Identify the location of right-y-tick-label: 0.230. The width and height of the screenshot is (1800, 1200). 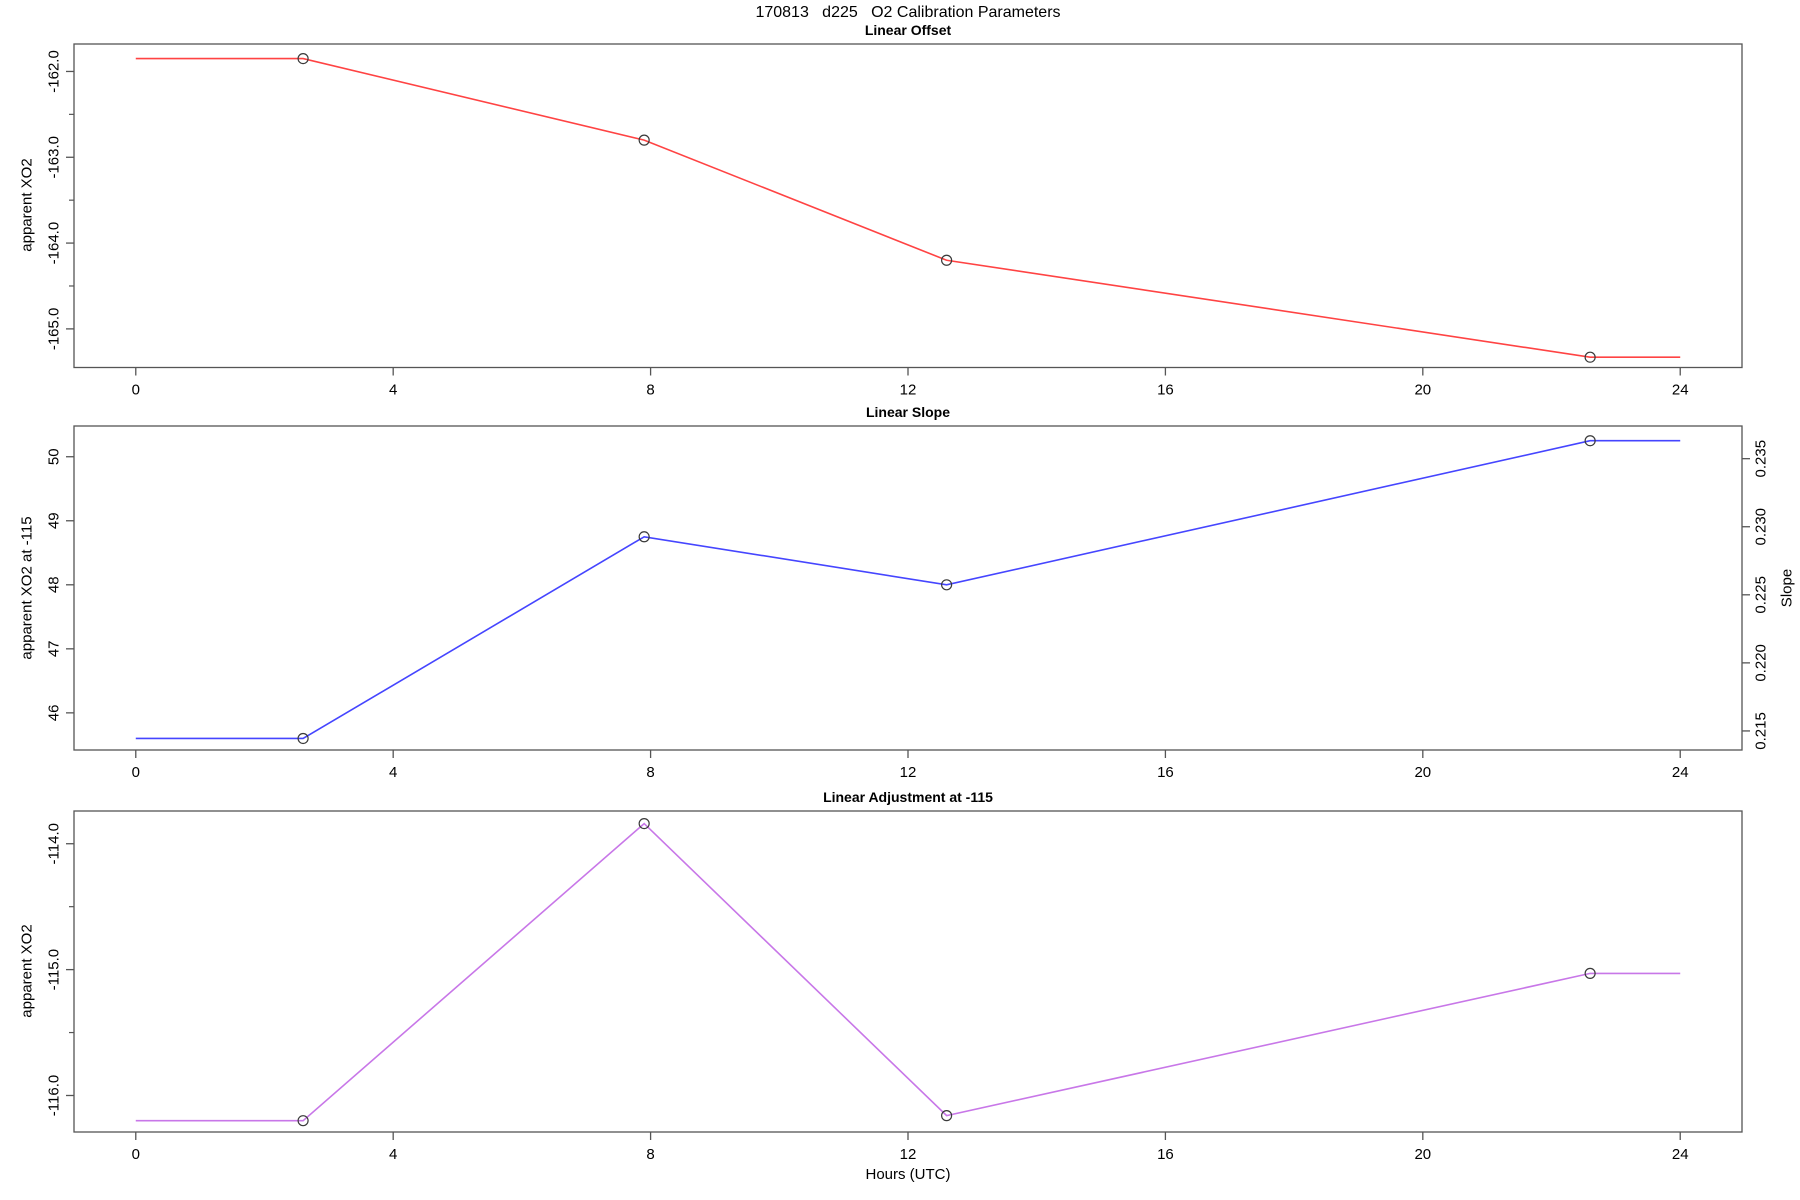
(1761, 527).